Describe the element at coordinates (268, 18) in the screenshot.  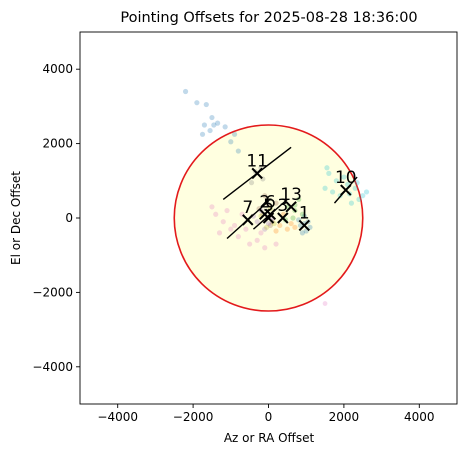
I see `chart-title: Pointing Offsets for 2025-08-28 18:36:00` at that location.